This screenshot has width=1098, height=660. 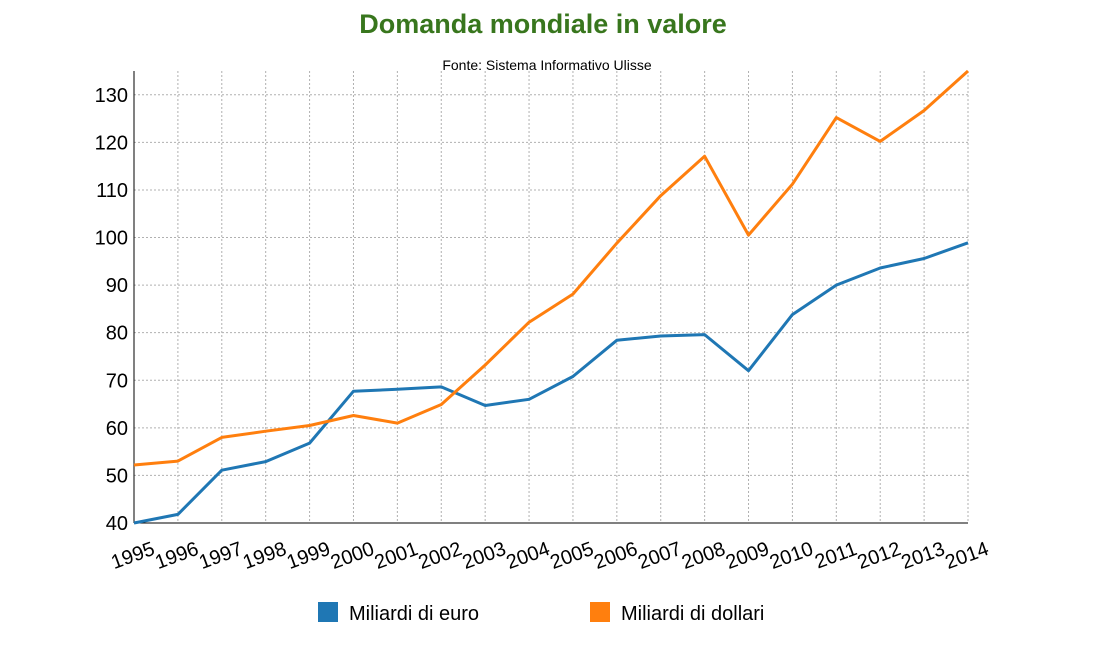 I want to click on x-tick-label: 2005, so click(x=571, y=556).